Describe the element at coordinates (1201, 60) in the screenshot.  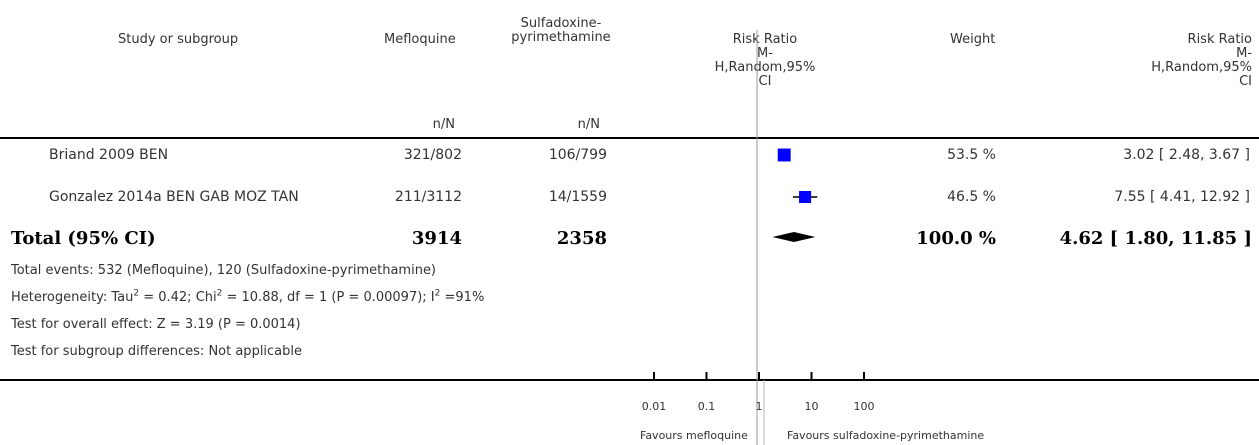
I see `header-risk-ratio: Risk Ratio M- H,Random,95% CI` at that location.